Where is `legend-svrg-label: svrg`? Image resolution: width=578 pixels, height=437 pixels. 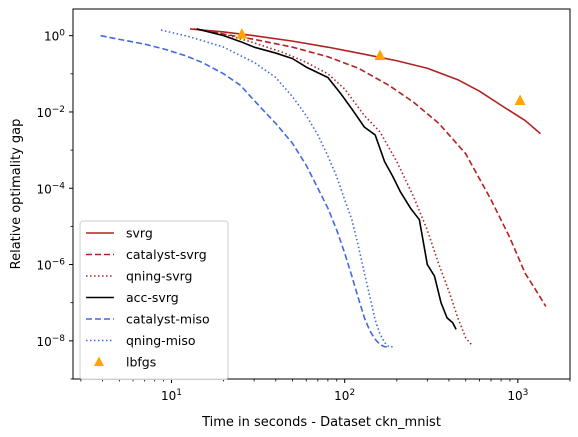
legend-svrg-label: svrg is located at coordinates (139, 233).